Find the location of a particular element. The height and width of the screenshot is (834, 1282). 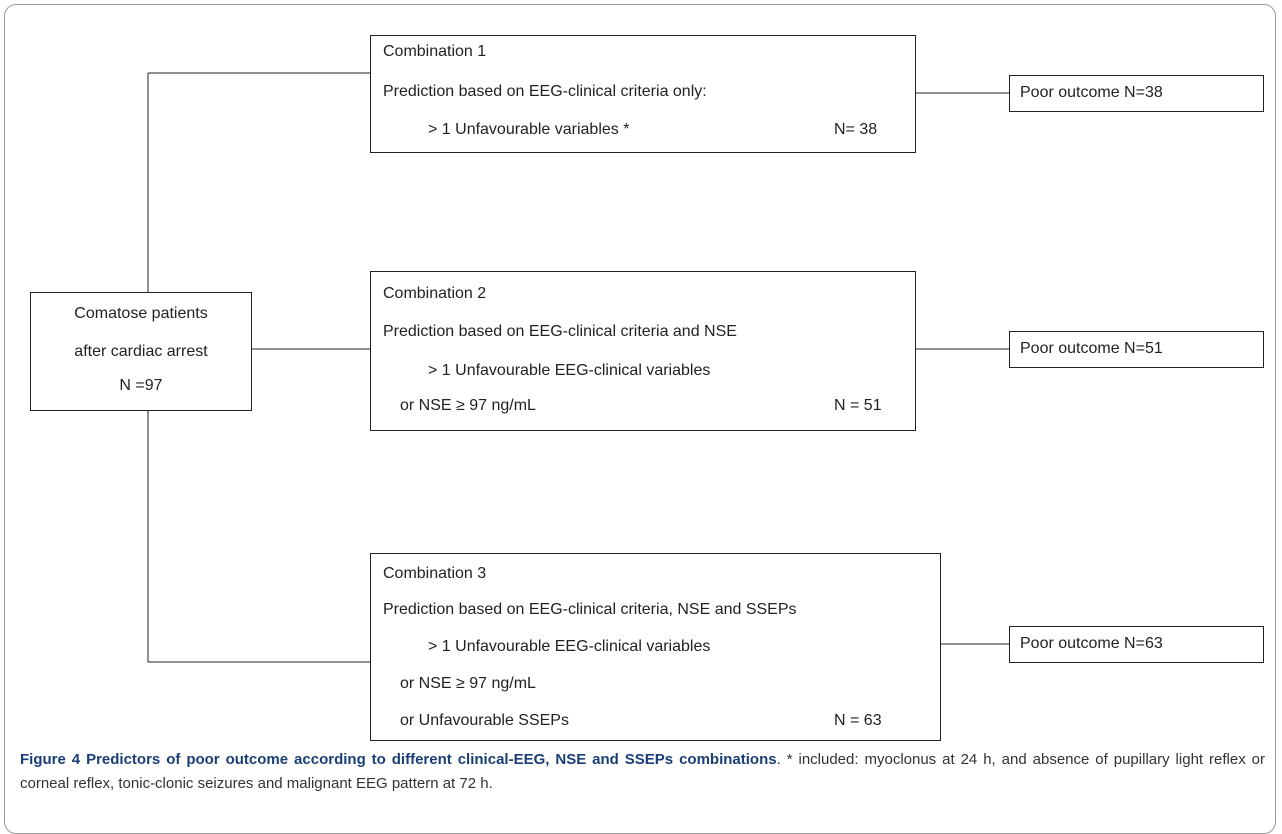

combination-count: N= 38 is located at coordinates (855, 129).